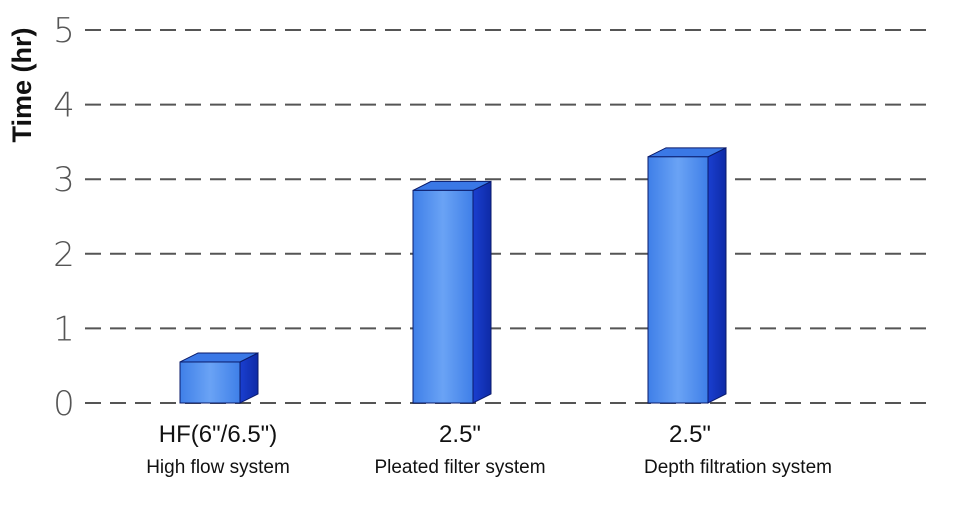  Describe the element at coordinates (22, 84) in the screenshot. I see `y-axis-label: Time (hr)` at that location.